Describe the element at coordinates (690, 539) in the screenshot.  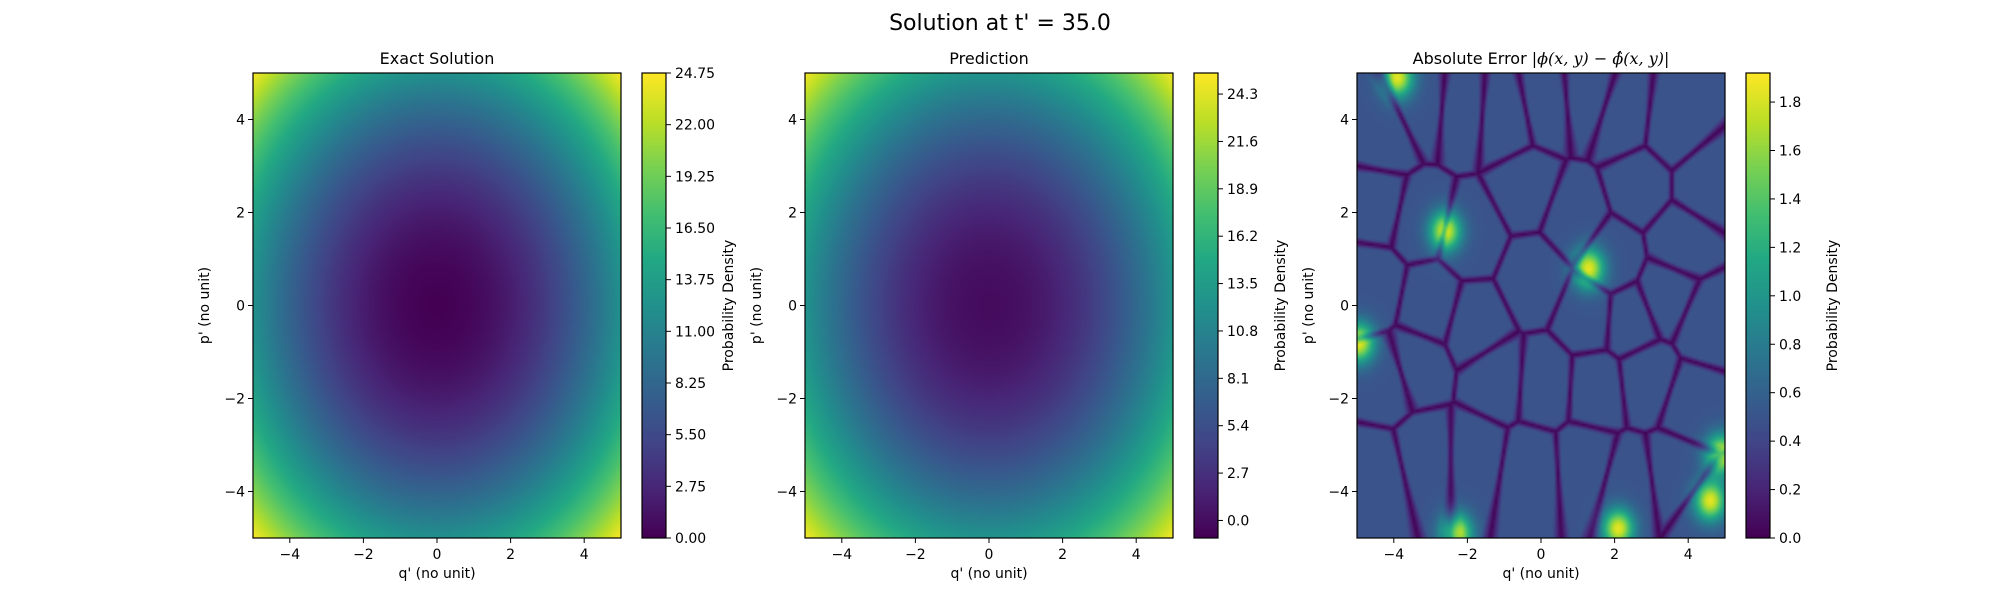
I see `colorbar-tick-label: 0.00` at that location.